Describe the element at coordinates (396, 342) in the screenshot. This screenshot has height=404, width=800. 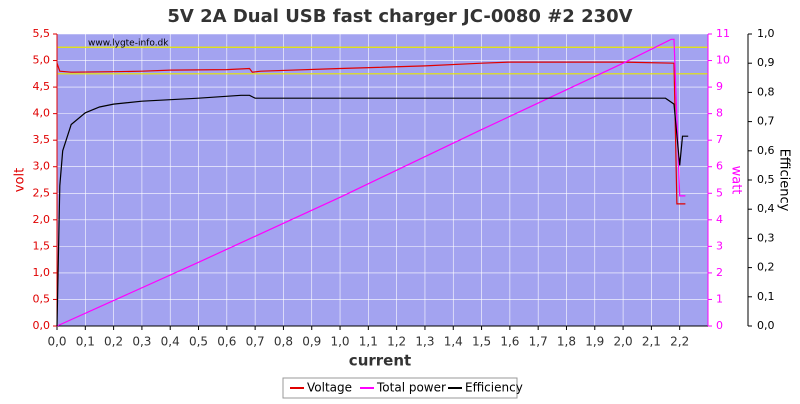
I see `x-tick-label: 1,2` at that location.